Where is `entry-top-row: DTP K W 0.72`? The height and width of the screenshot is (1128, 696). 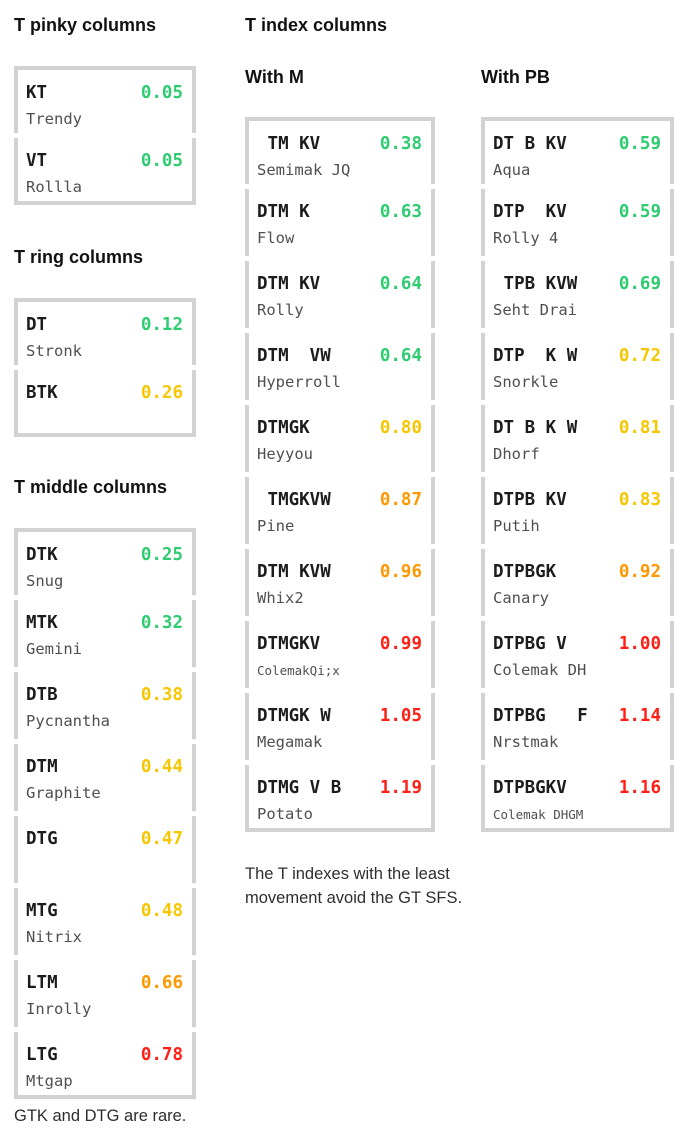 entry-top-row: DTP K W 0.72 is located at coordinates (577, 356).